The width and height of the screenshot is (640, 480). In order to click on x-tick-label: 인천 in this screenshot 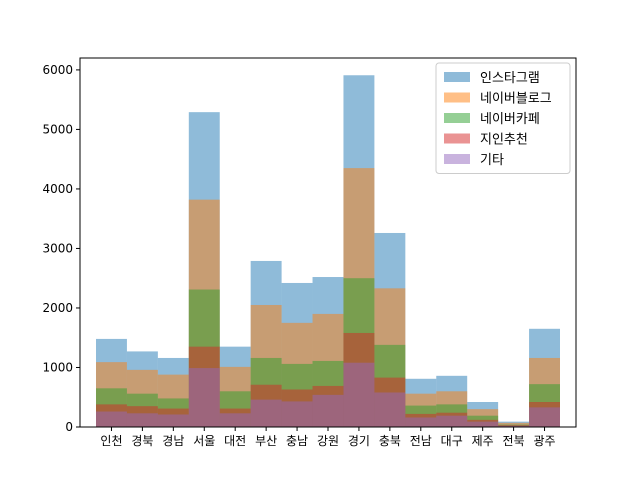, I will do `click(111, 440)`.